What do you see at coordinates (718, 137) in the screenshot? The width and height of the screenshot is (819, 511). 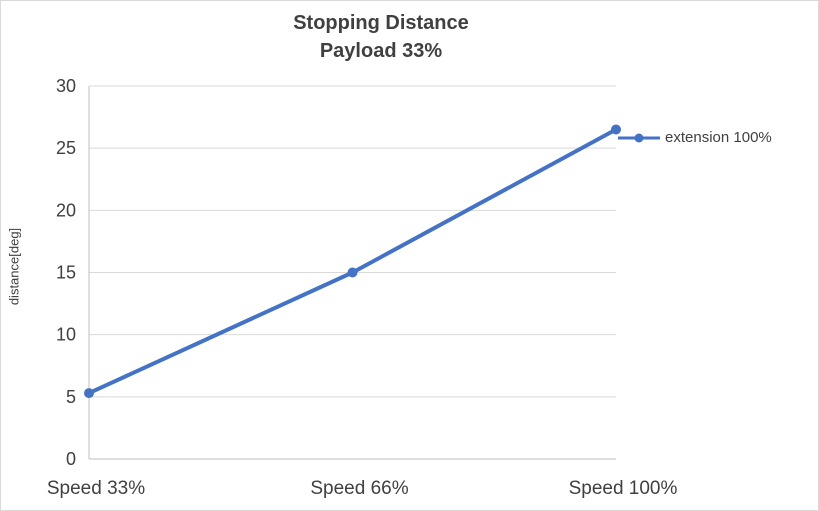 I see `legend-label: extension 100%` at bounding box center [718, 137].